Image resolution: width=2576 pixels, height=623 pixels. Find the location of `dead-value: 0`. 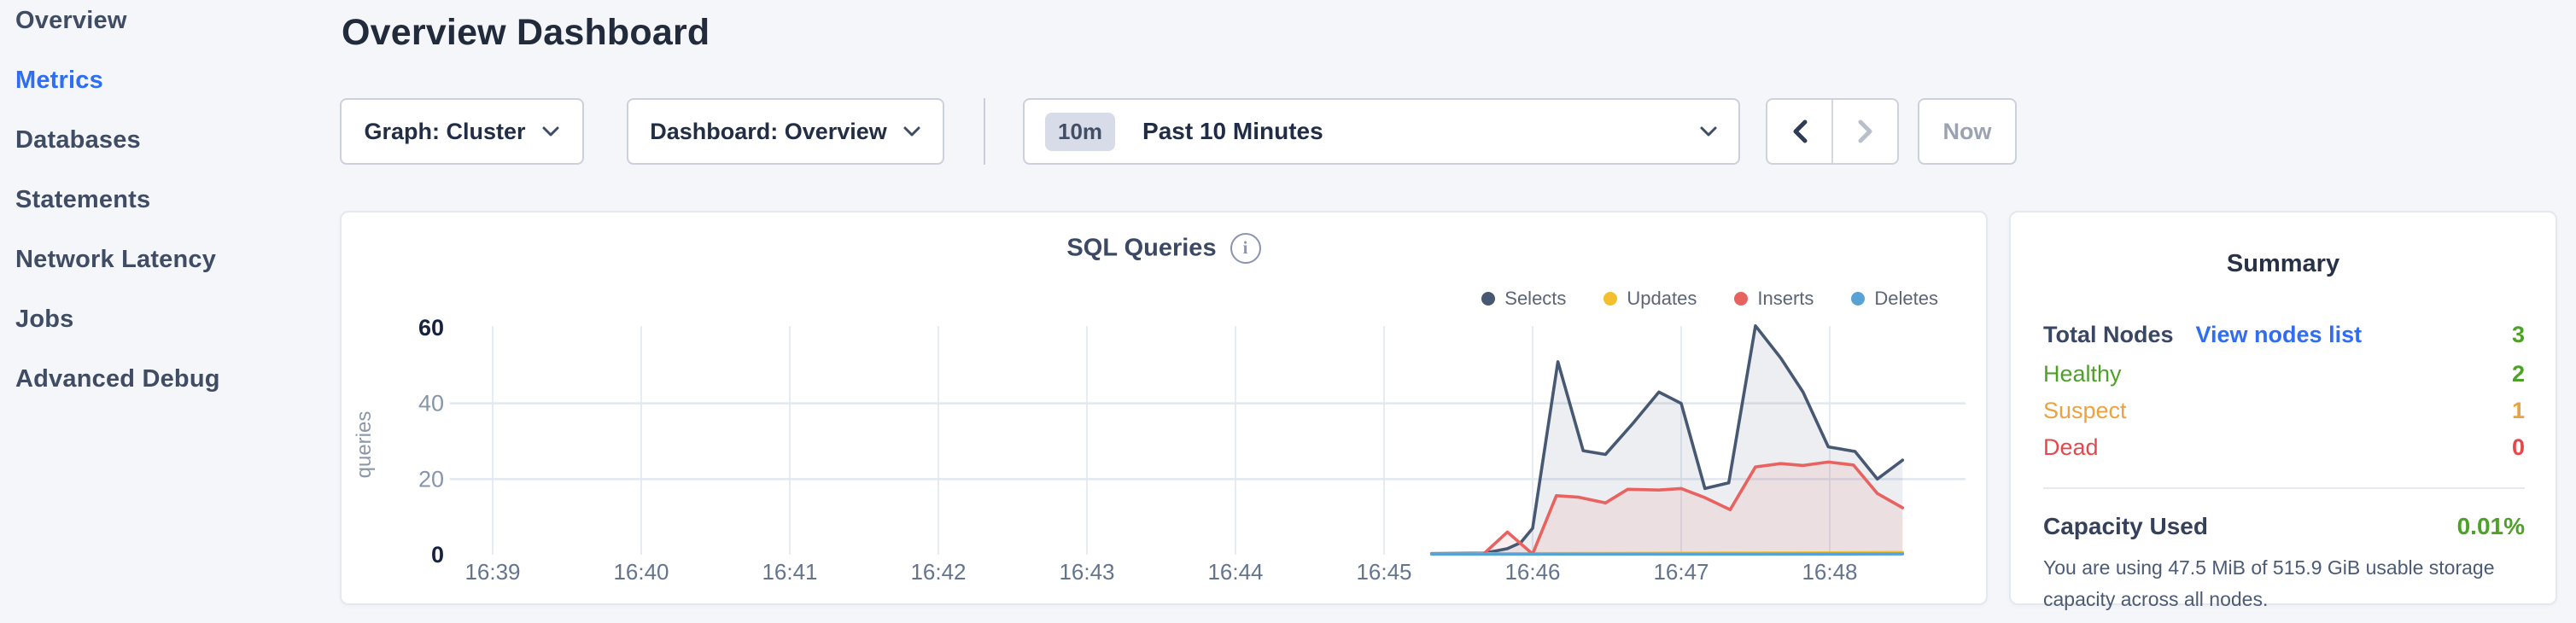

dead-value: 0 is located at coordinates (2518, 447).